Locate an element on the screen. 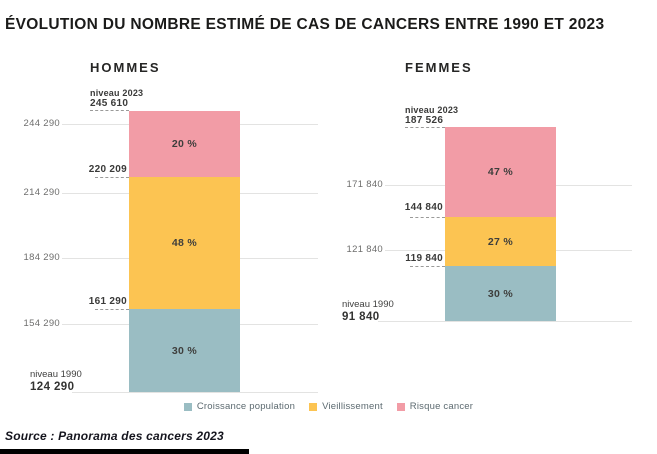  legend-label-risque-cancer: Risque cancer is located at coordinates (441, 406).